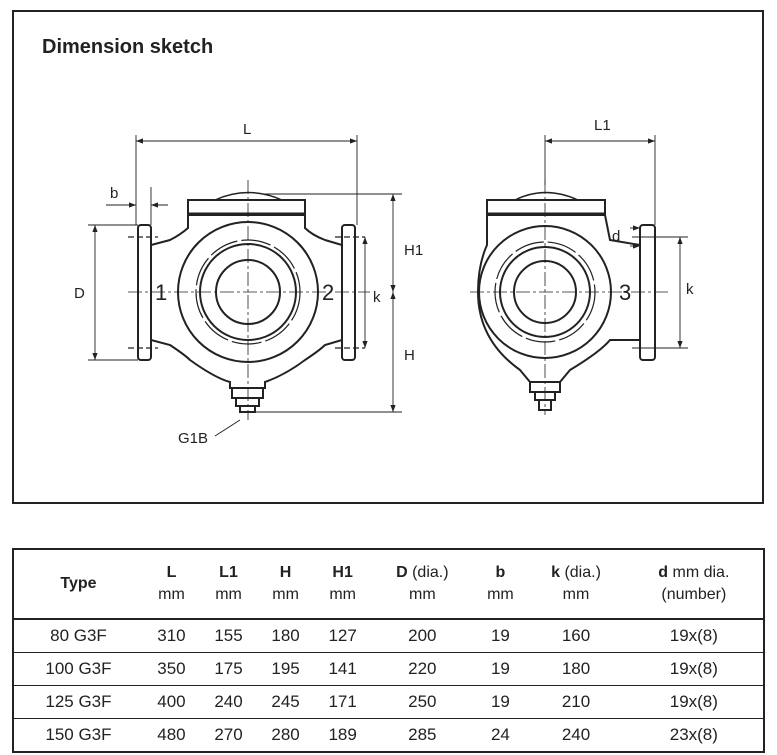 The image size is (777, 755). I want to click on header-symbol: k, so click(555, 572).